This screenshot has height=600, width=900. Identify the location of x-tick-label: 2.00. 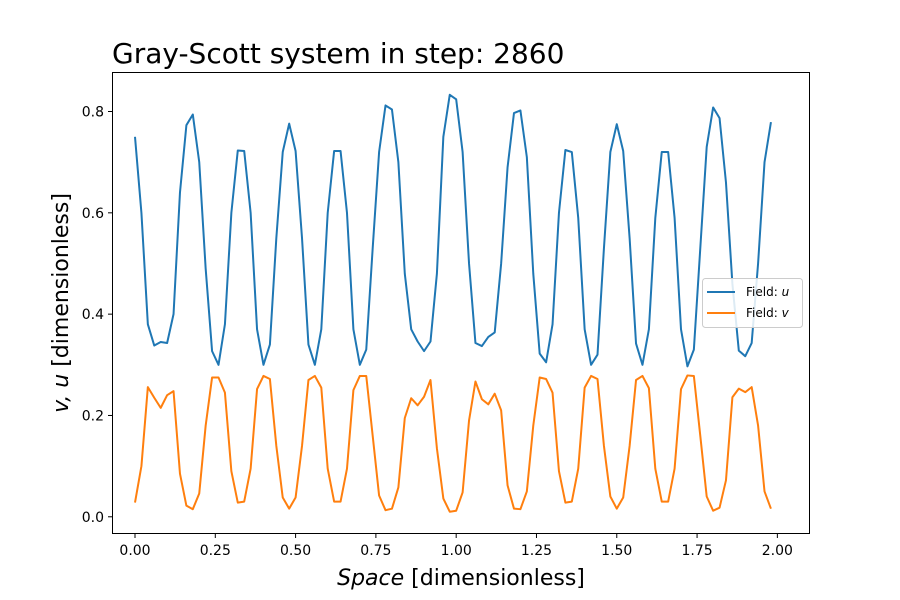
(777, 551).